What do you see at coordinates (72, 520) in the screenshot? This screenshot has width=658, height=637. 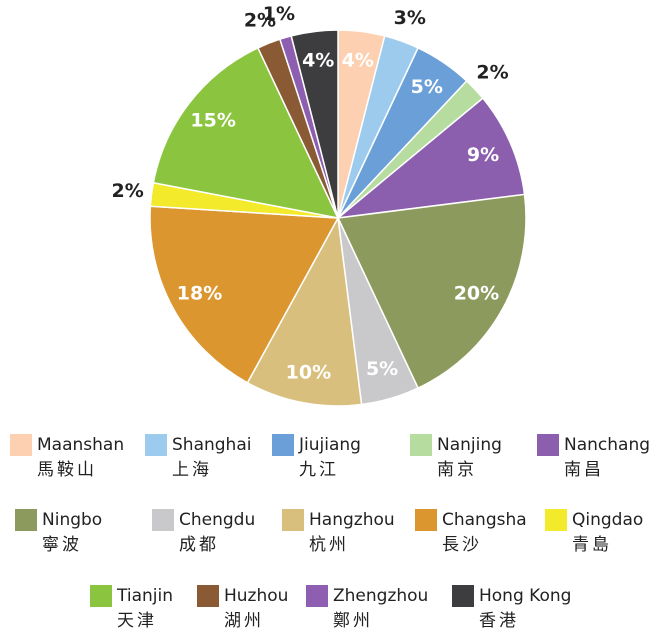 I see `legend-label: Ningbo` at bounding box center [72, 520].